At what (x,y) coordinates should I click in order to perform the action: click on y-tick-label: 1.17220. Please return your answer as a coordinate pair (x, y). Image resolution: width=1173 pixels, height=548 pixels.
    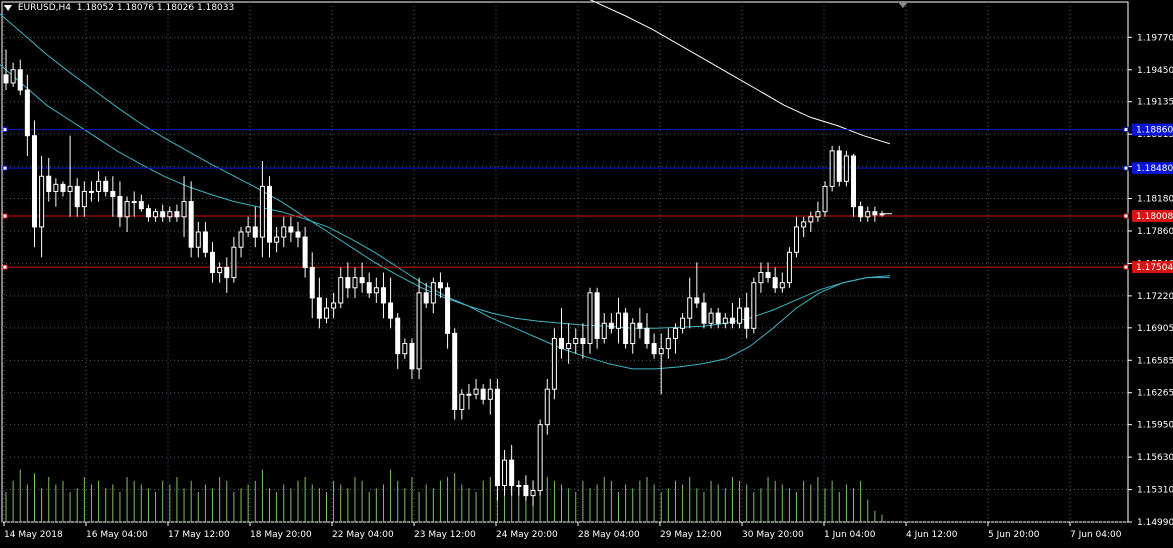
    Looking at the image, I should click on (1155, 297).